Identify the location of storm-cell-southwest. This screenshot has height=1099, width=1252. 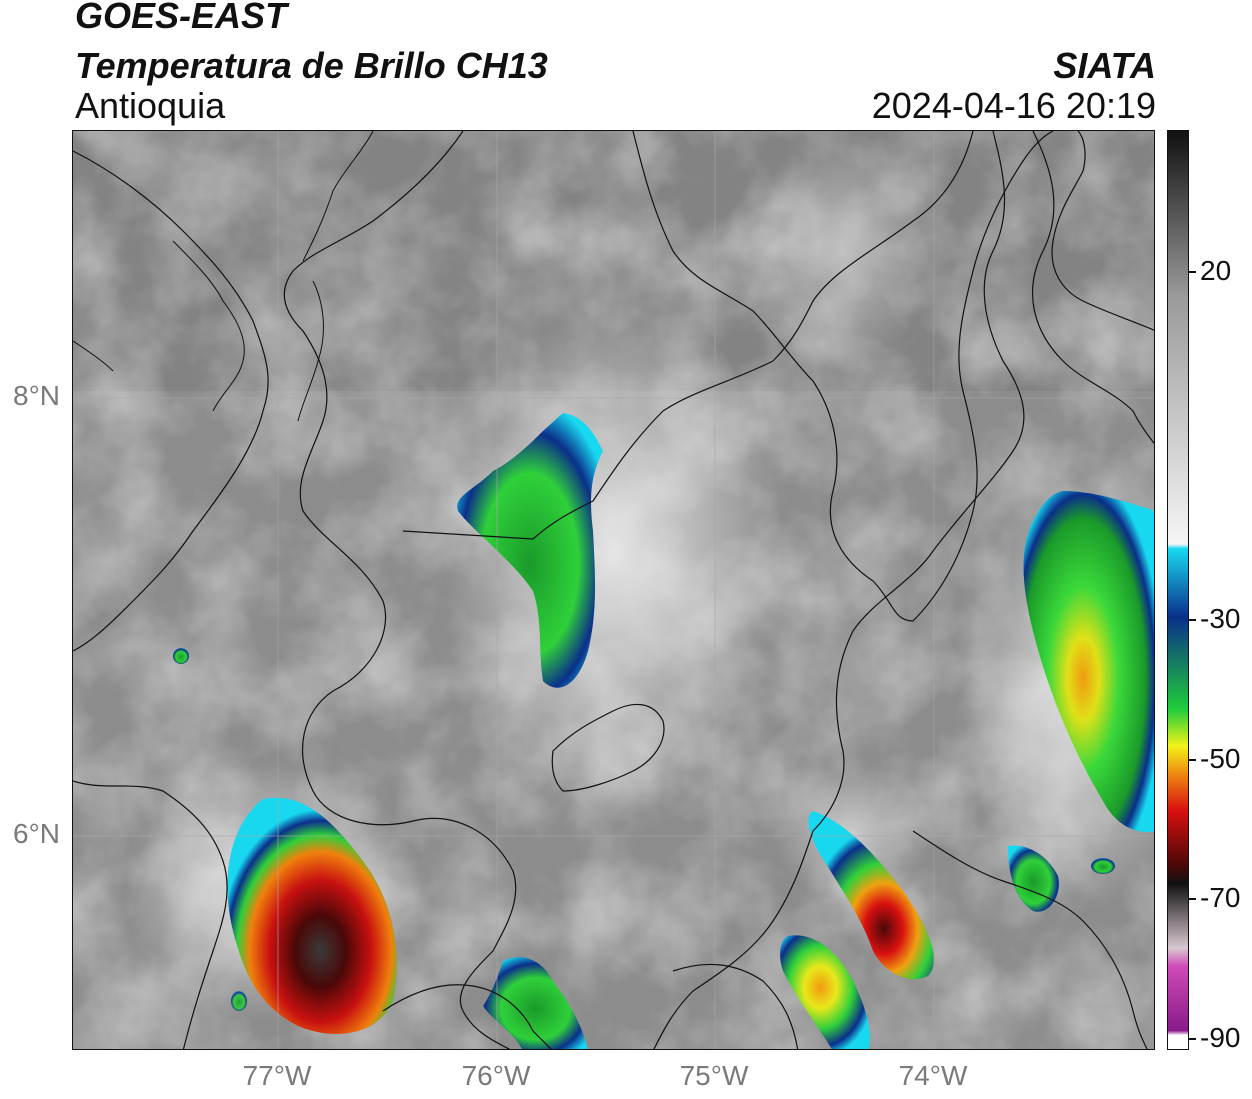
(312, 915).